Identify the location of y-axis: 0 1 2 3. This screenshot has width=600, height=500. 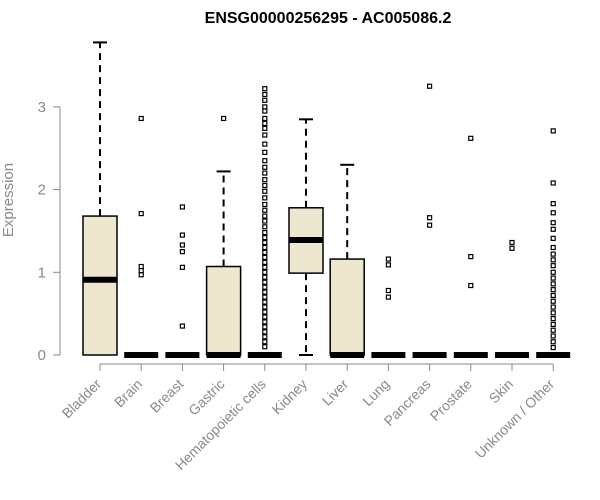
(49, 231).